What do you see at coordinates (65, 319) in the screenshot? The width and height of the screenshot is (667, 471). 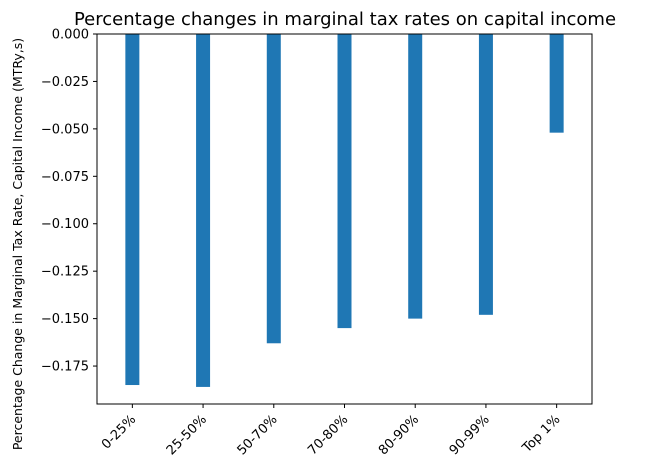 I see `y-tick-label: −0.150` at bounding box center [65, 319].